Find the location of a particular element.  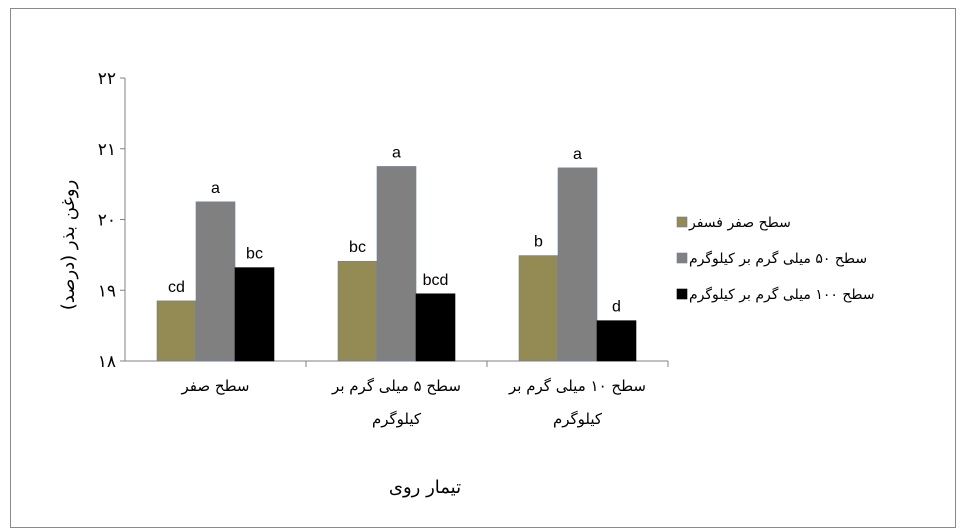

data-label: b is located at coordinates (538, 242).